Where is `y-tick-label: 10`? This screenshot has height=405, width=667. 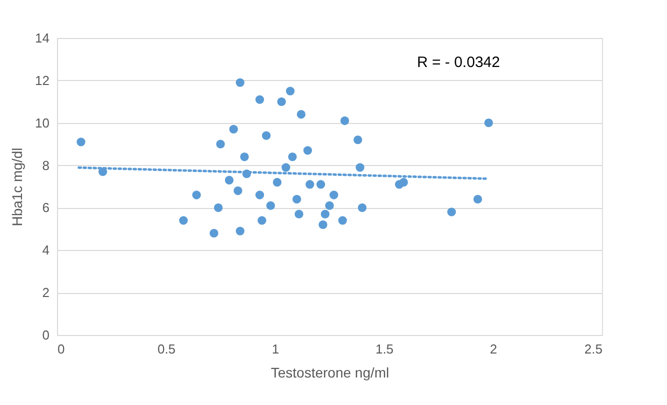
y-tick-label: 10 is located at coordinates (42, 122).